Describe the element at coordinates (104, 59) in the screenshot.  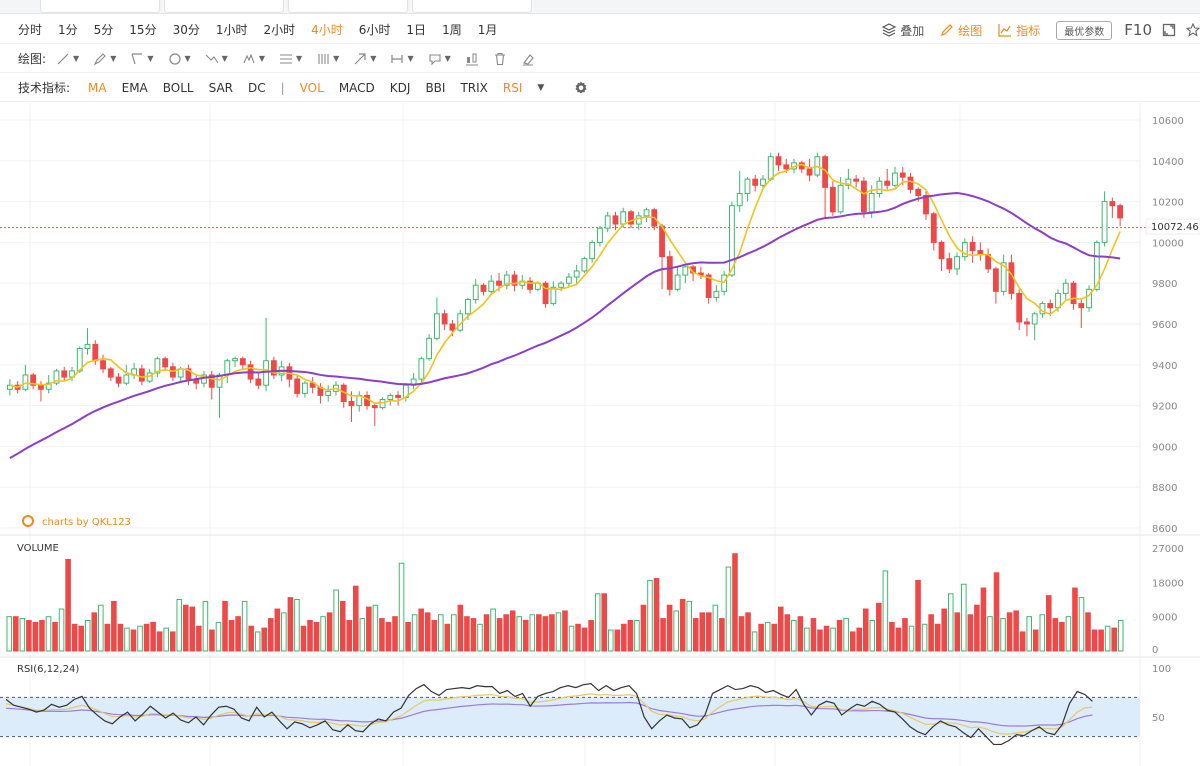
I see `pen-tool: ▼` at that location.